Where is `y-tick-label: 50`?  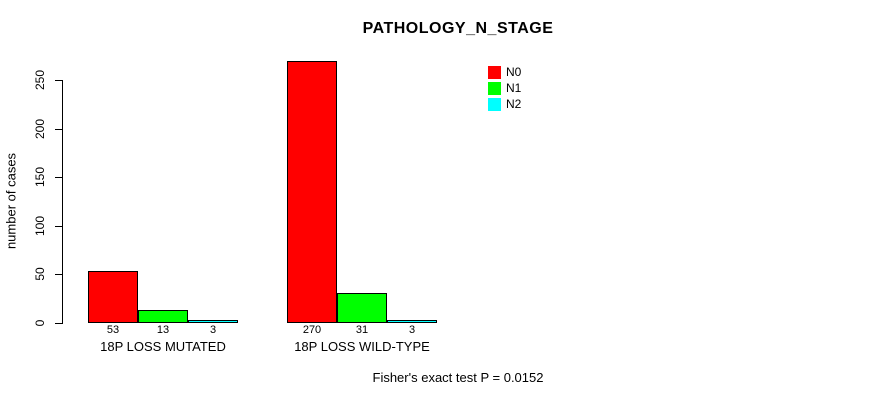
y-tick-label: 50 is located at coordinates (40, 274).